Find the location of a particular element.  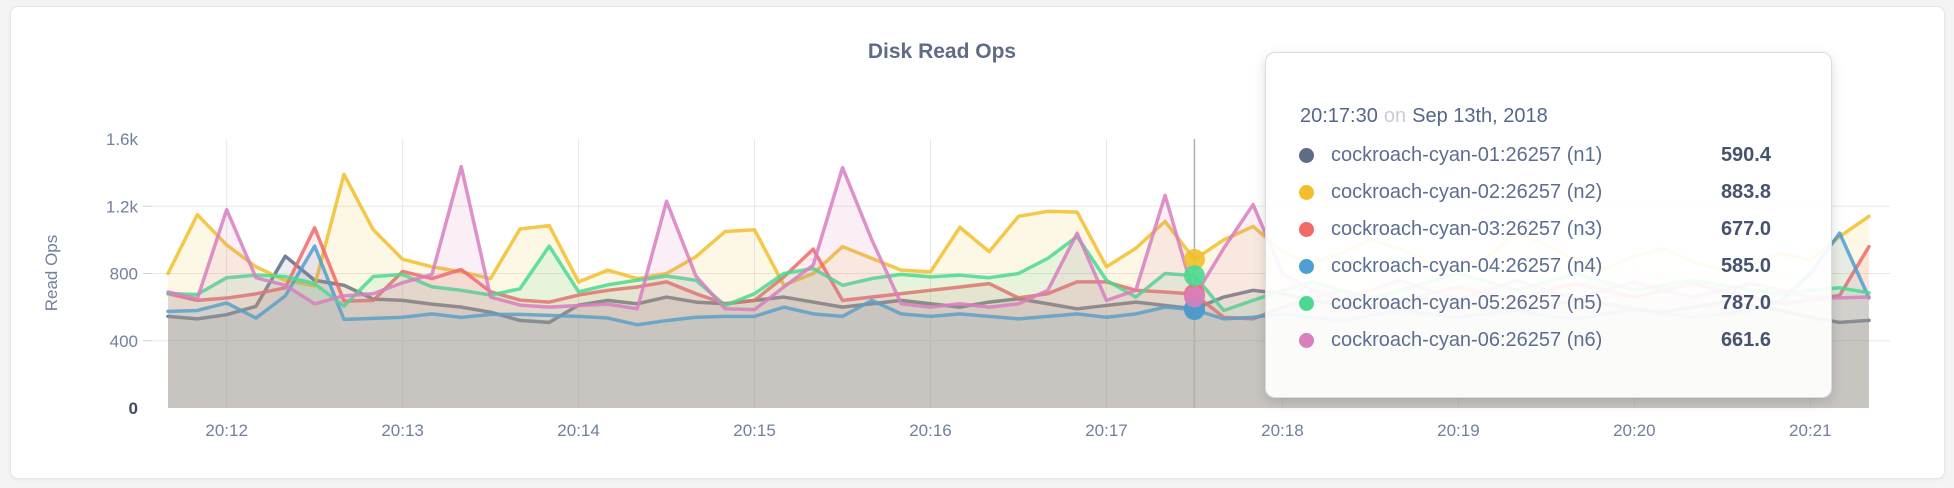

y-tick-label: 400 is located at coordinates (124, 341).